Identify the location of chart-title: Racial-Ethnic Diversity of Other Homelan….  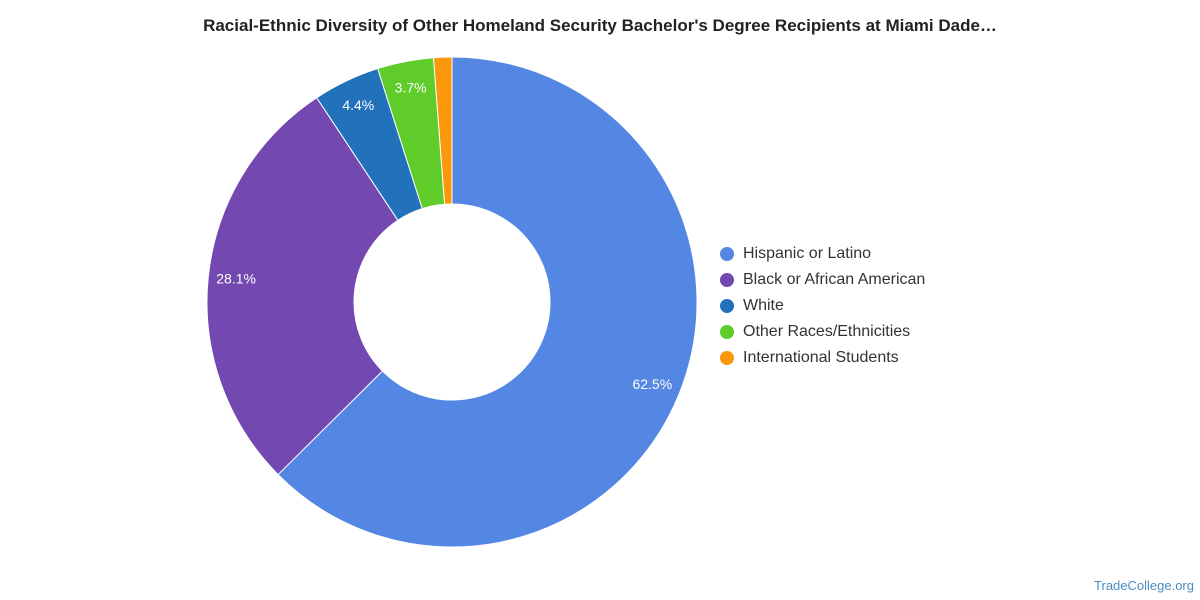
(600, 25).